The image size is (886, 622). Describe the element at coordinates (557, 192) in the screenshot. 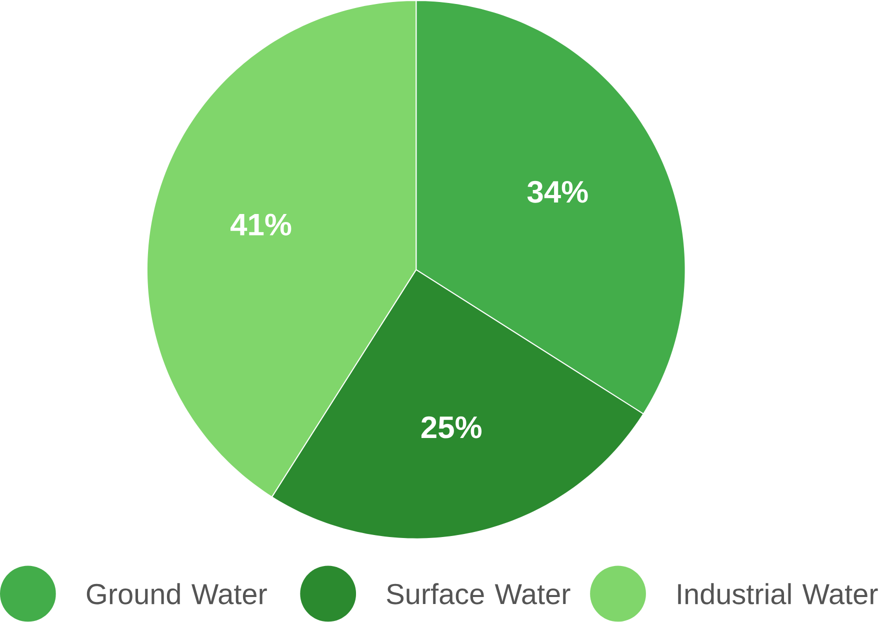

I see `data-label: 34%` at that location.